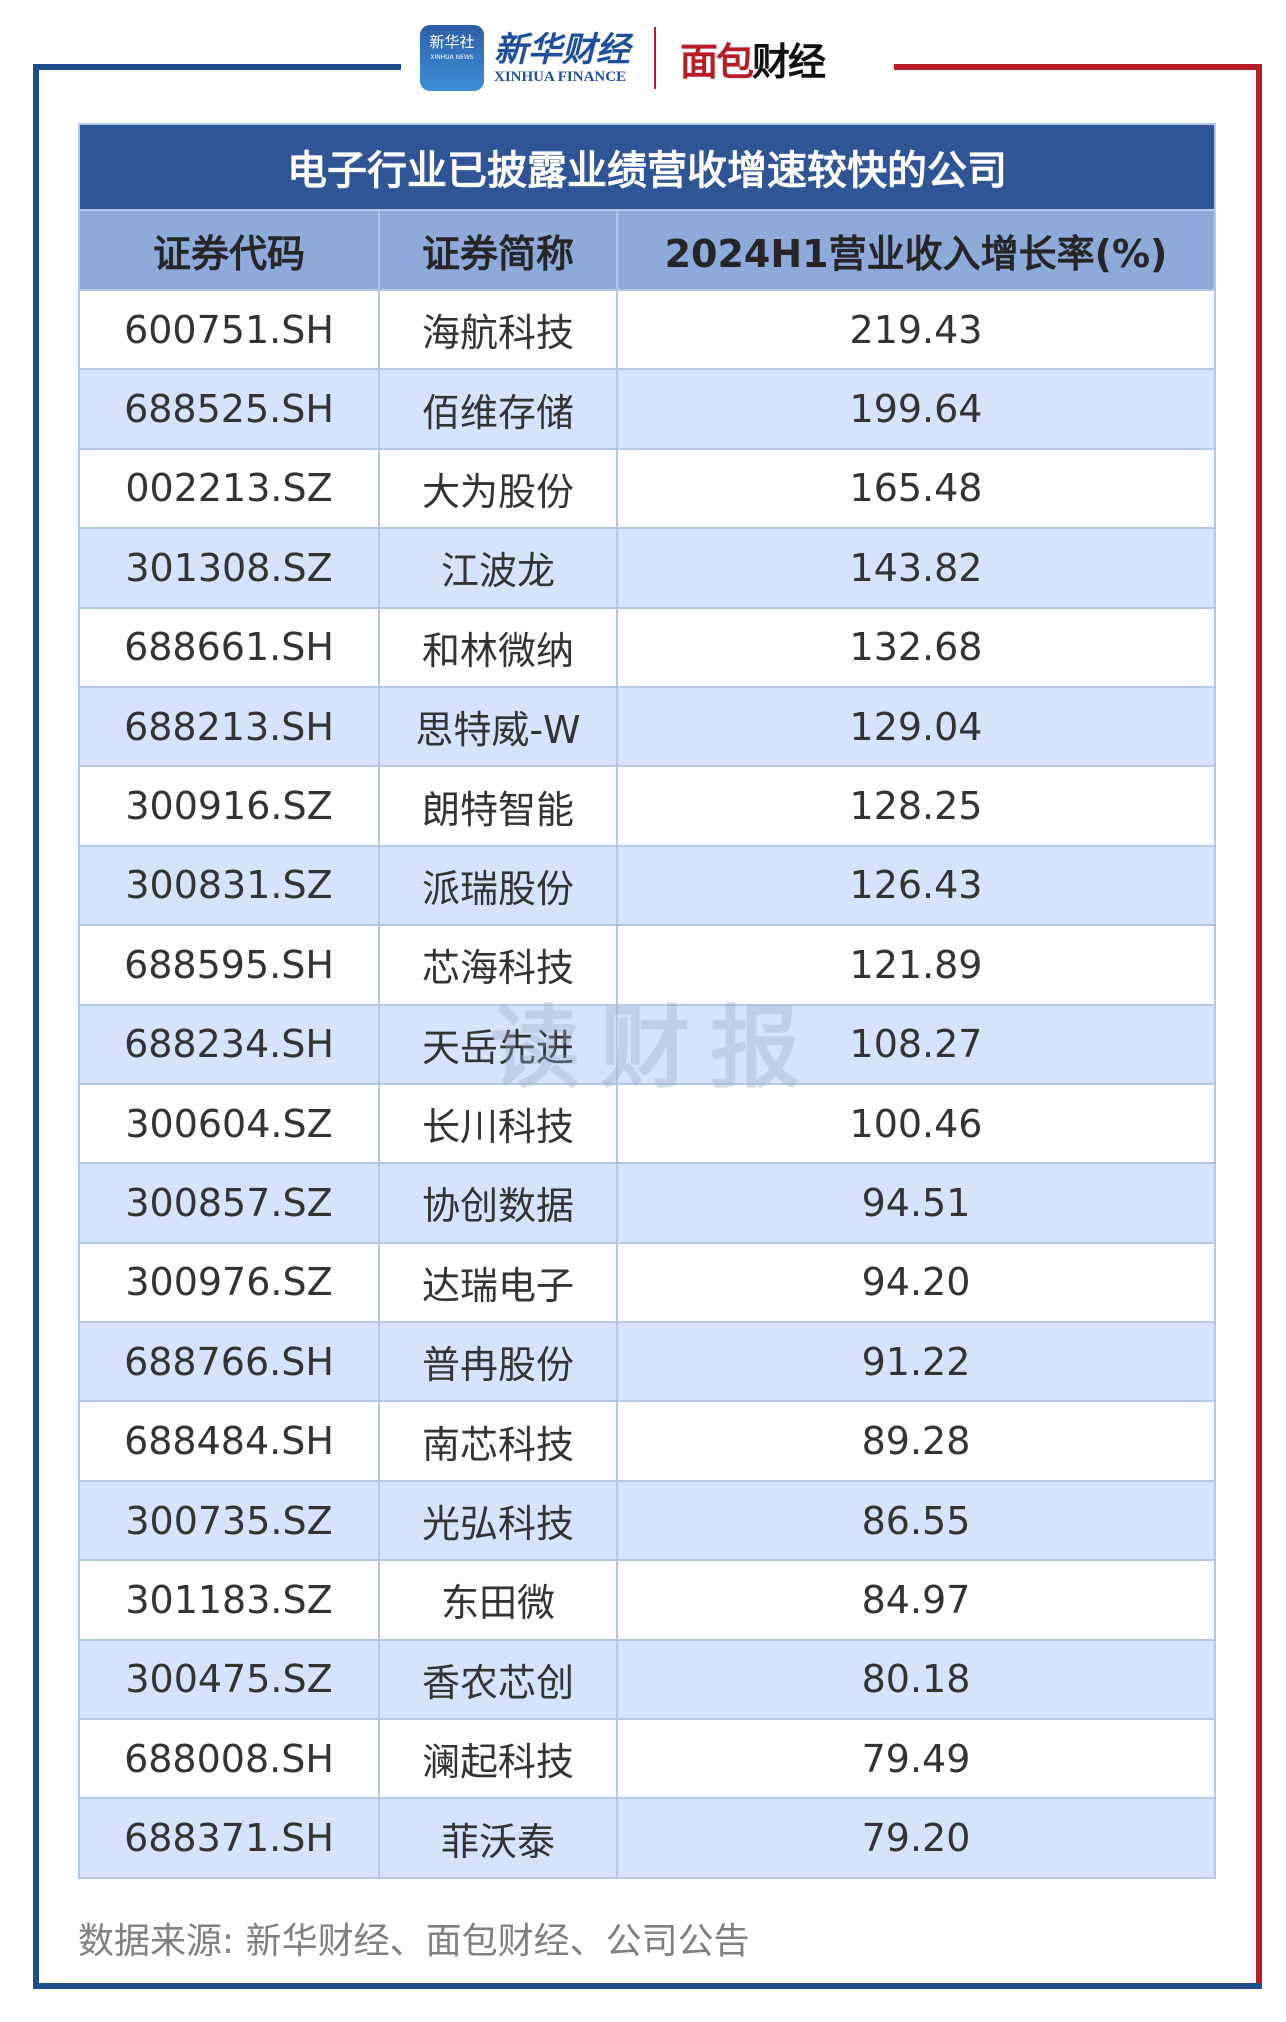 This screenshot has width=1286, height=2022. What do you see at coordinates (916, 409) in the screenshot?
I see `cell-growth: 199.64` at bounding box center [916, 409].